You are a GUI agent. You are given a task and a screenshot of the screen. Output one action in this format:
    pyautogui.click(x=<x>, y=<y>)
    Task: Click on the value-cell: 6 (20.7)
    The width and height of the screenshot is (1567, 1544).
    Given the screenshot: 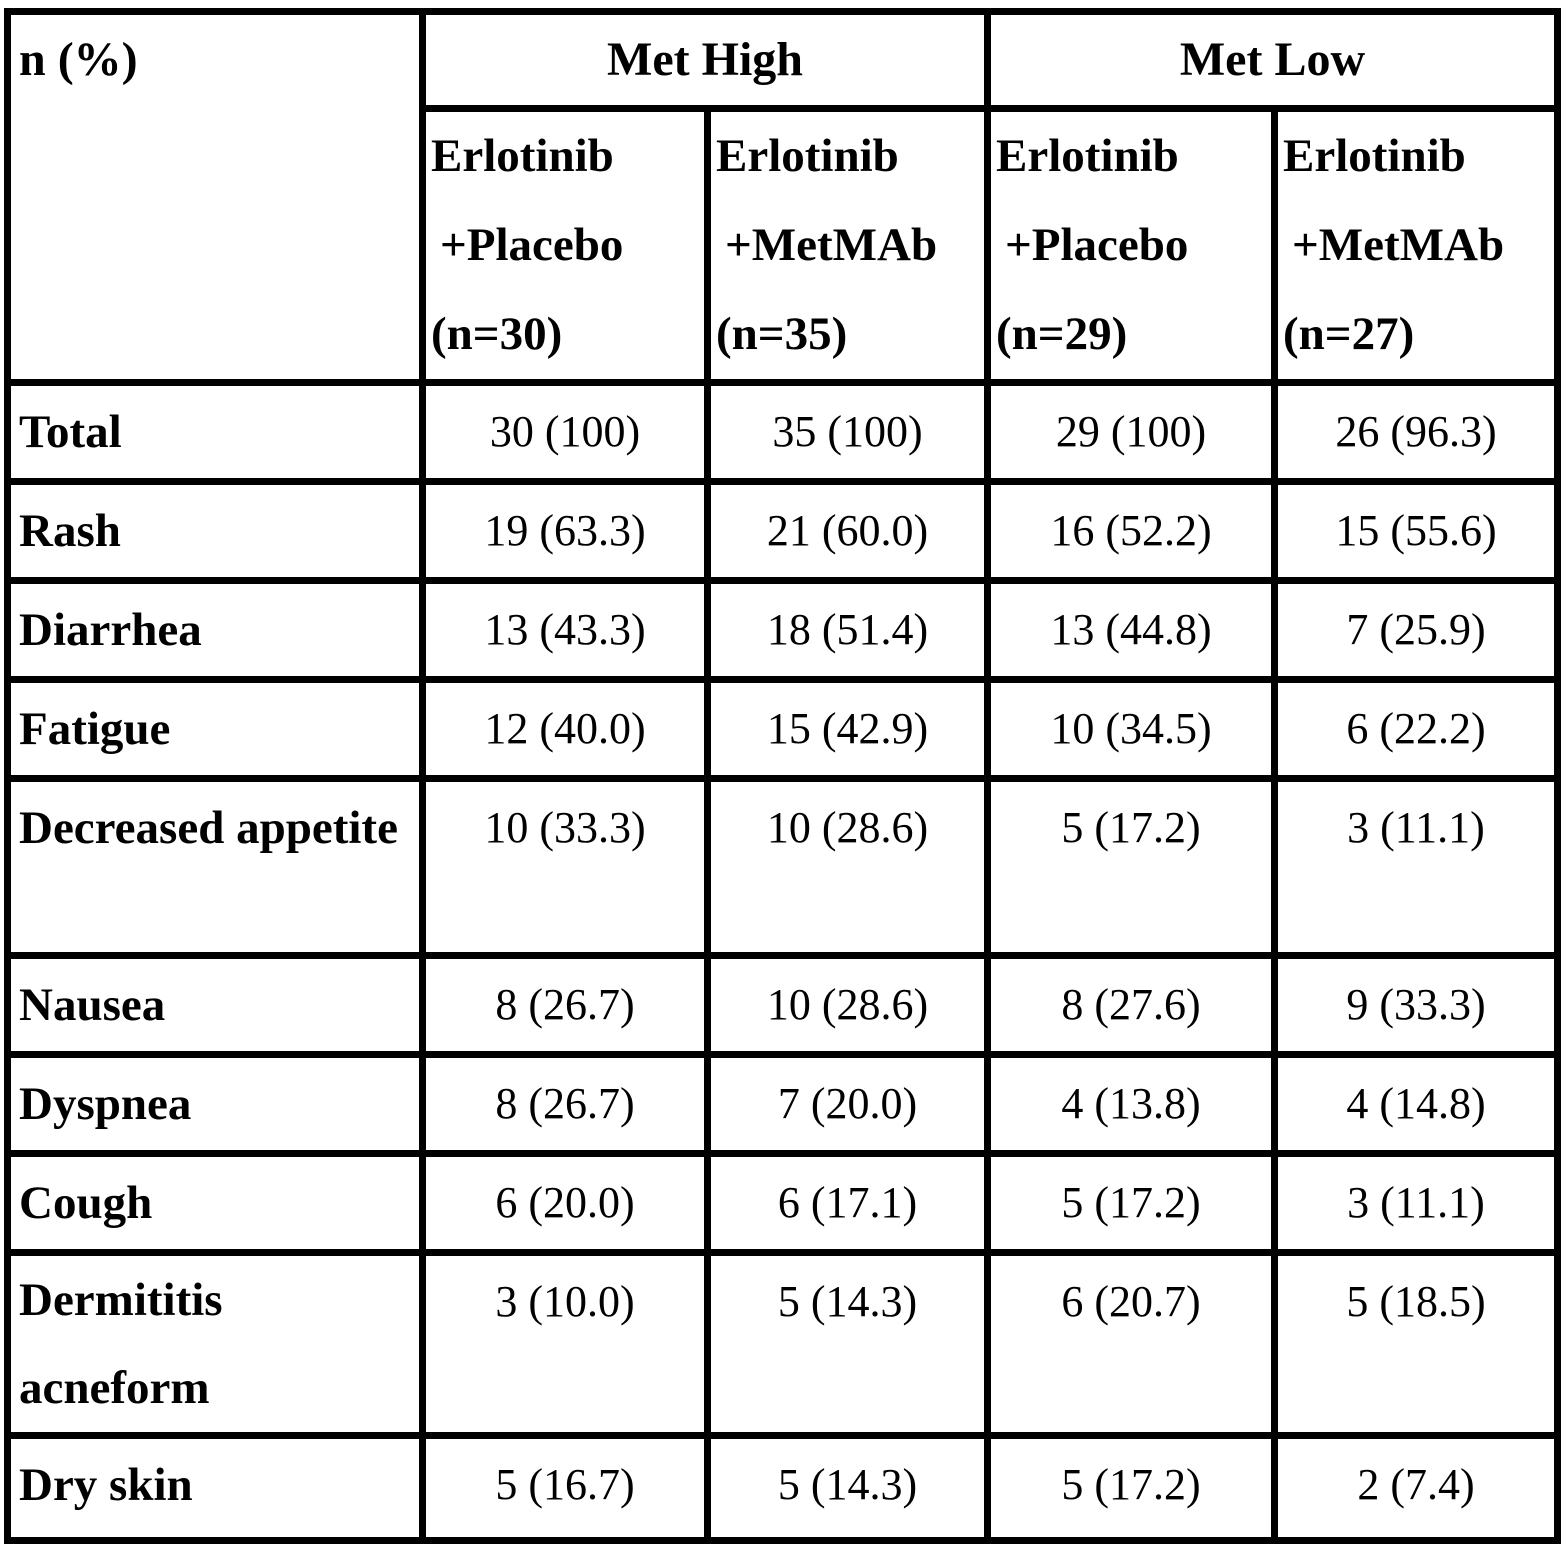 What is the action you would take?
    pyautogui.click(x=1131, y=1344)
    